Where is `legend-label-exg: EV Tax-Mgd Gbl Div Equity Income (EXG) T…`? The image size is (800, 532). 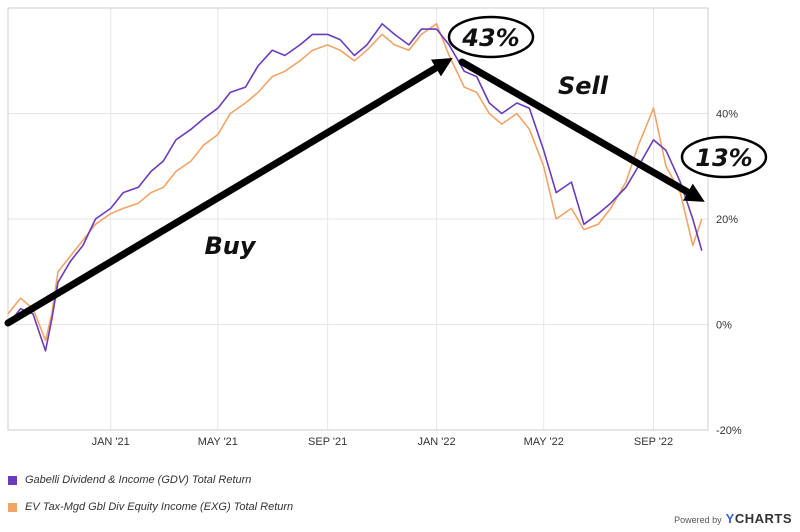 legend-label-exg: EV Tax-Mgd Gbl Div Equity Income (EXG) T… is located at coordinates (159, 507).